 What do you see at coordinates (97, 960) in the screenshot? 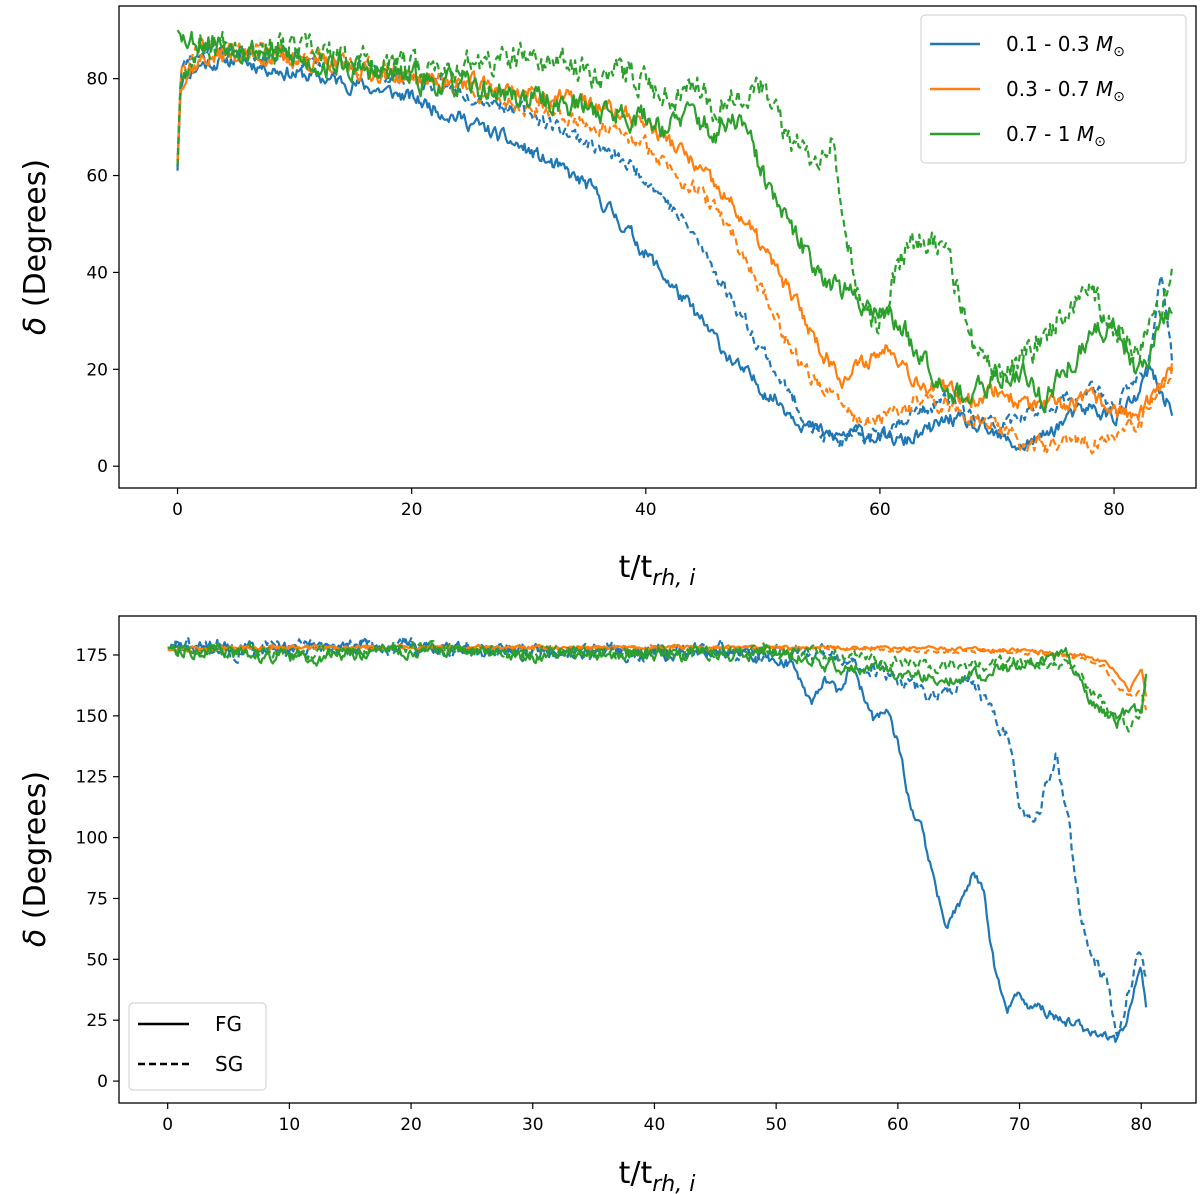
I see `y-tick-label: 50` at bounding box center [97, 960].